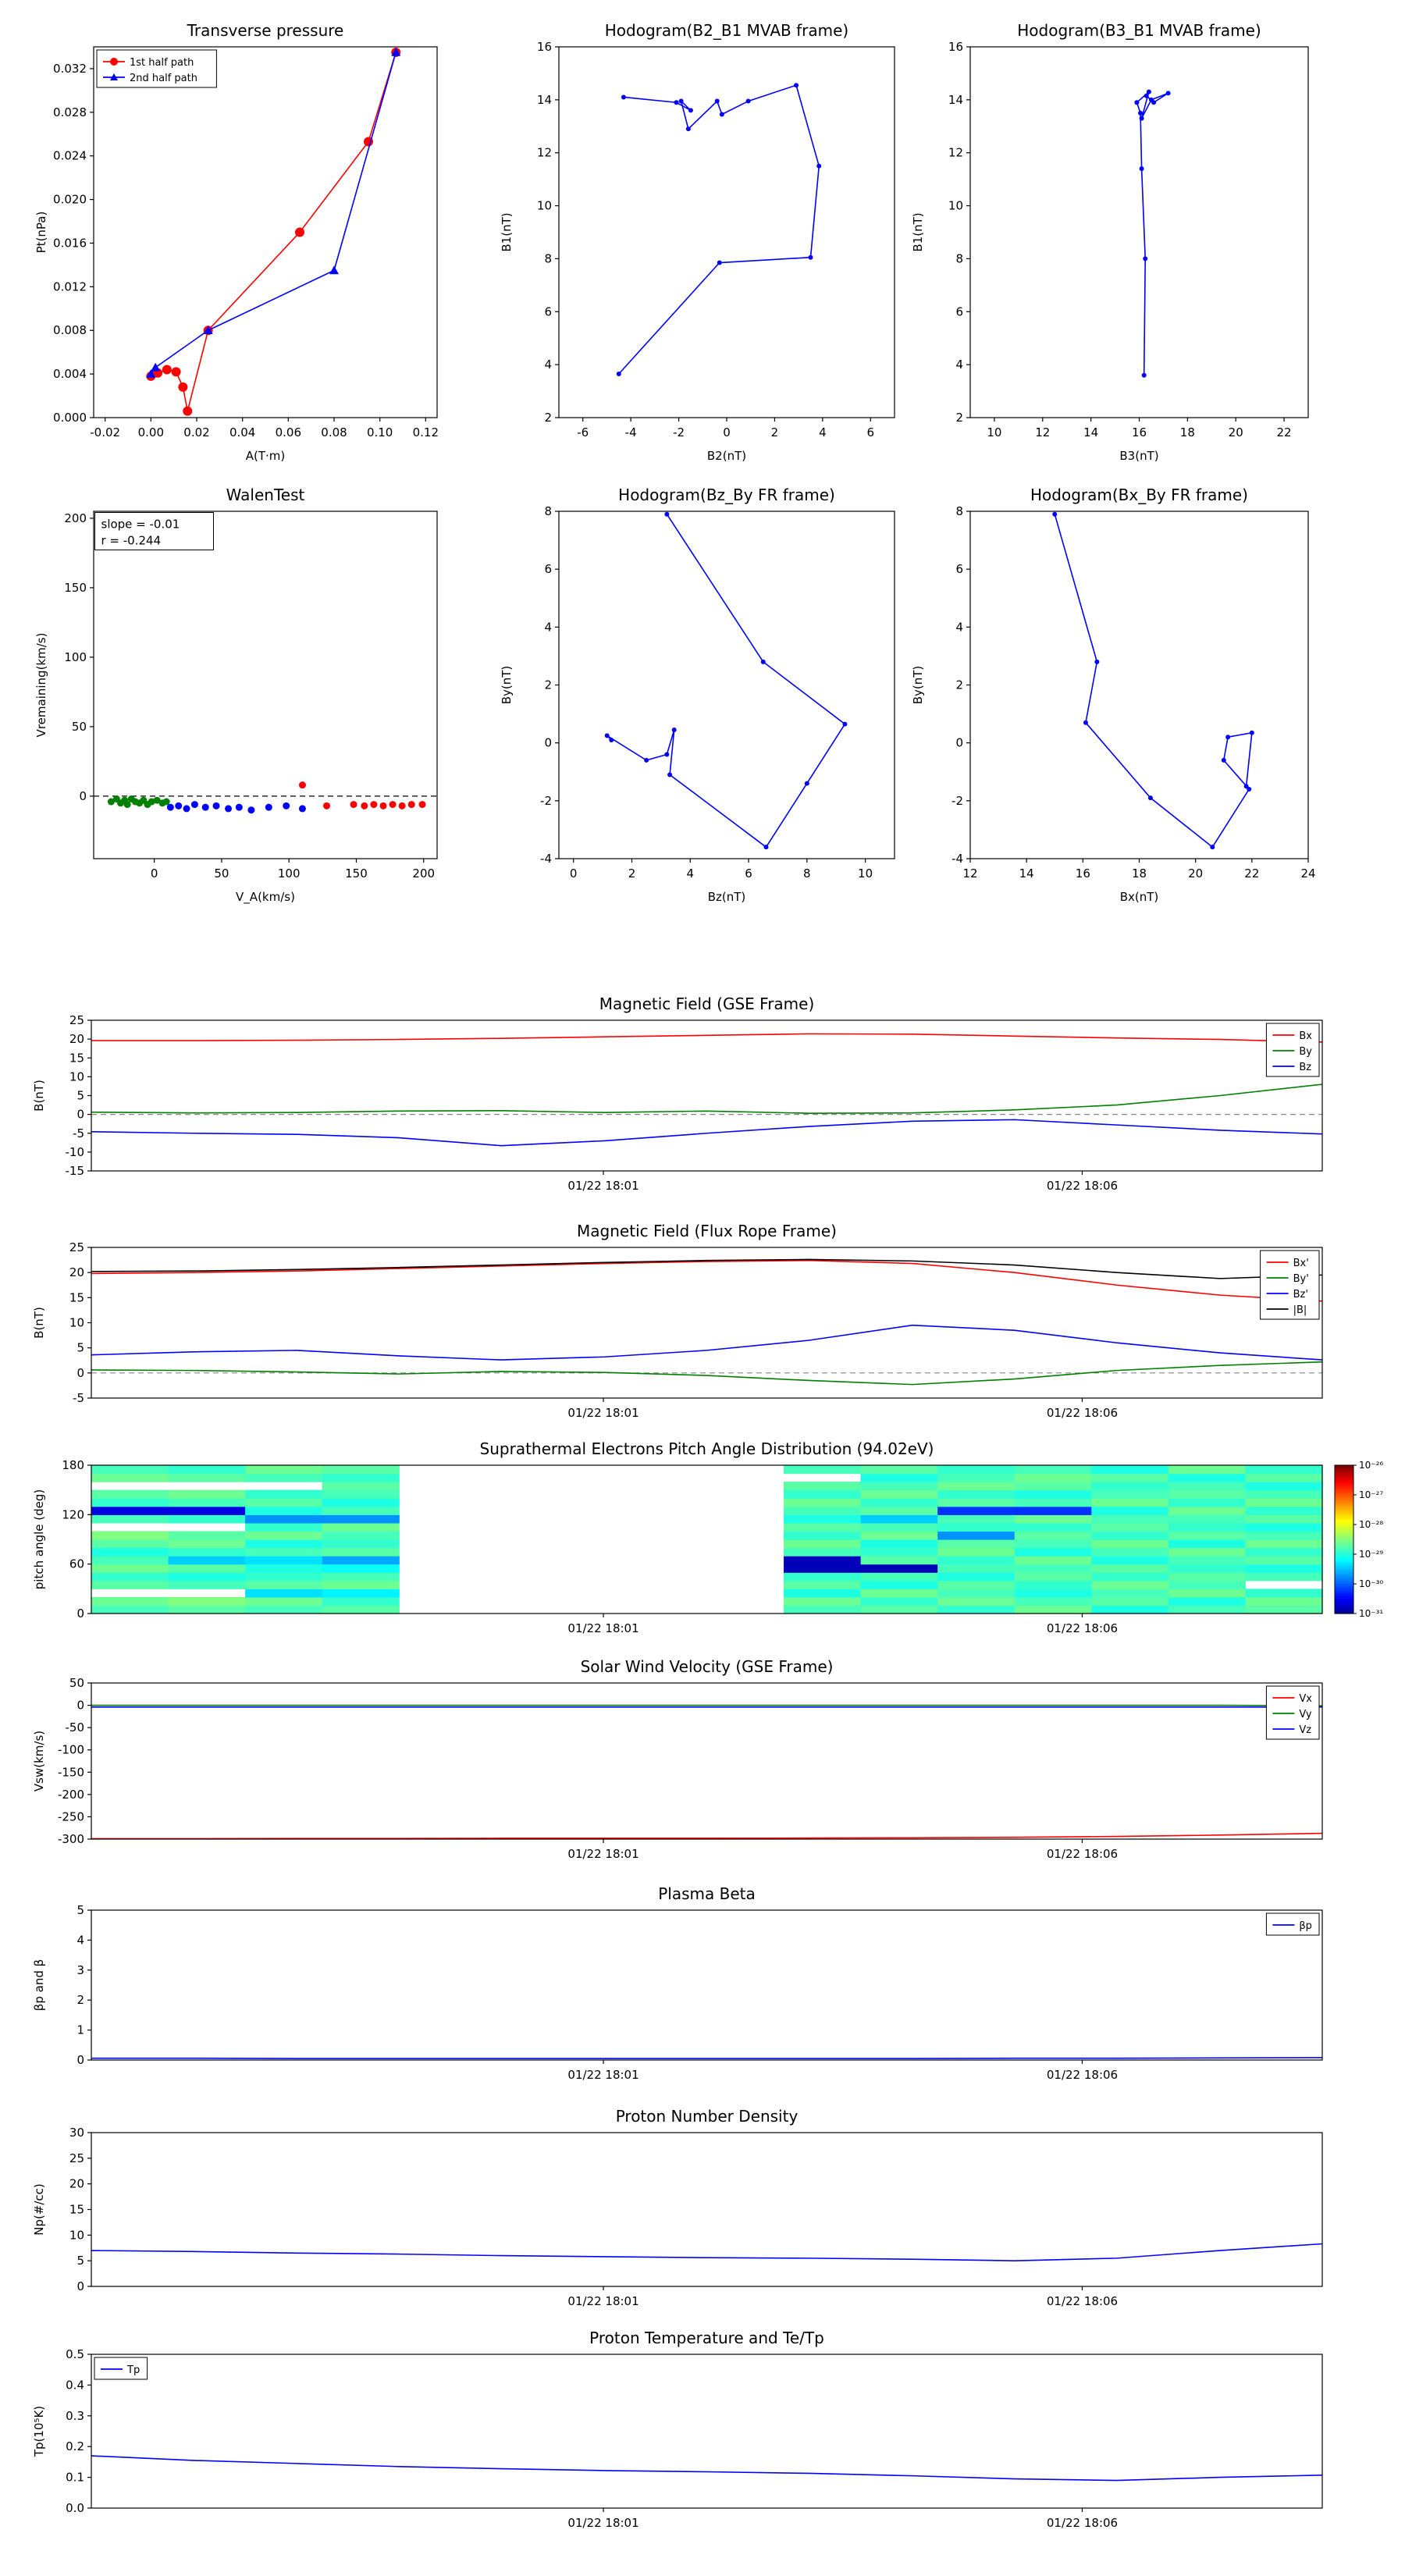 This screenshot has width=1405, height=2576. Describe the element at coordinates (76, 657) in the screenshot. I see `y-tick-label: 100` at that location.